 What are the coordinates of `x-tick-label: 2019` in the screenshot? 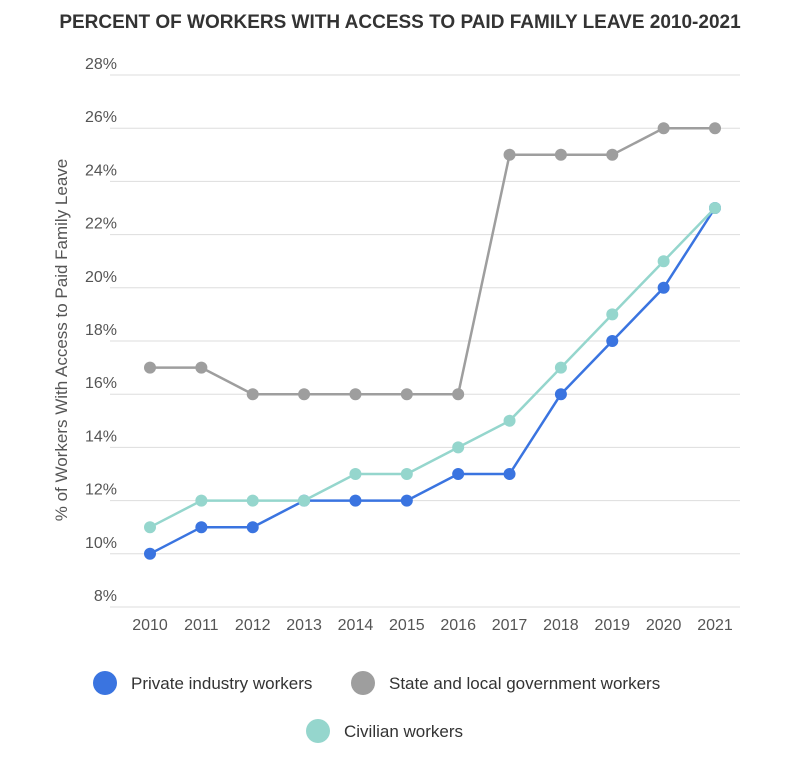 It's located at (612, 625).